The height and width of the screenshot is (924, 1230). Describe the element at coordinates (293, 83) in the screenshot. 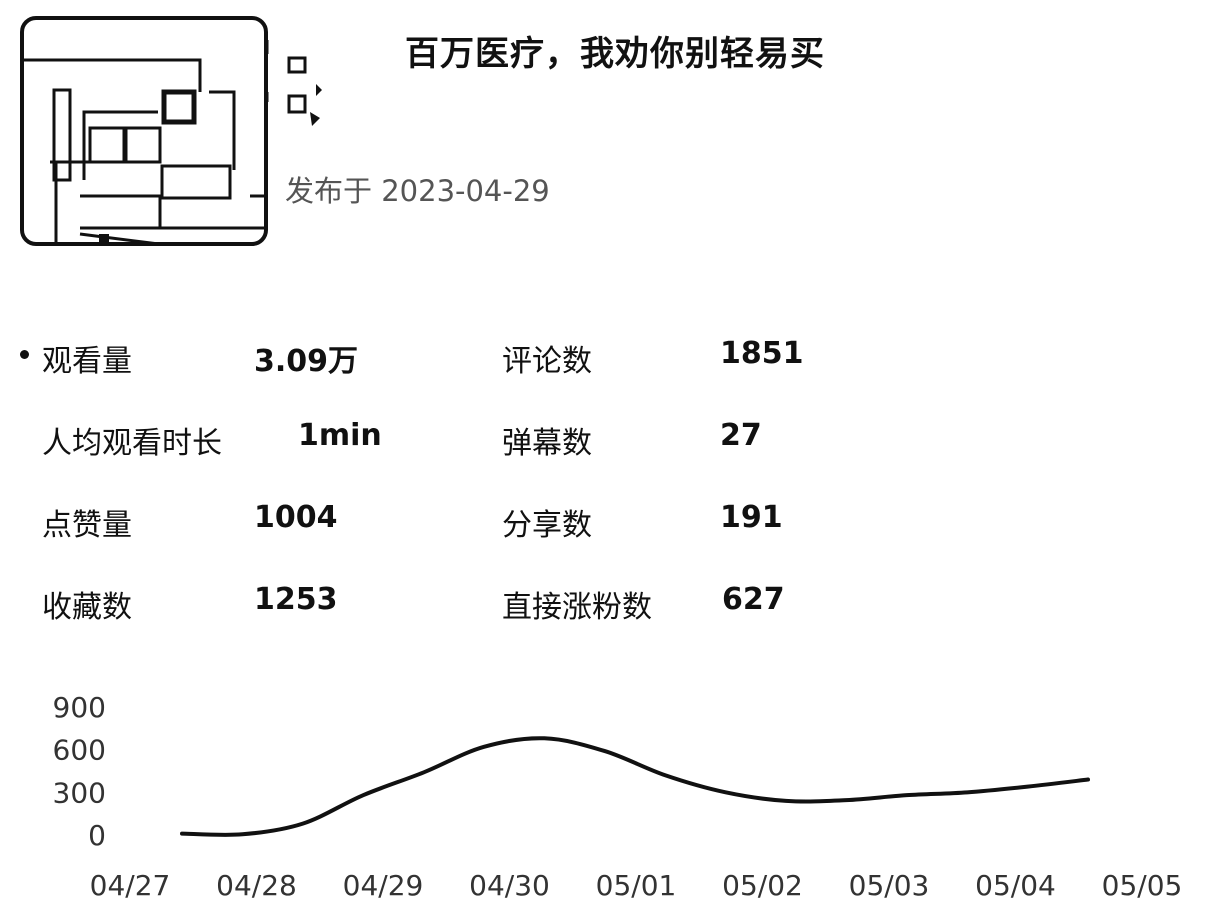

I see `overlay-icons` at that location.